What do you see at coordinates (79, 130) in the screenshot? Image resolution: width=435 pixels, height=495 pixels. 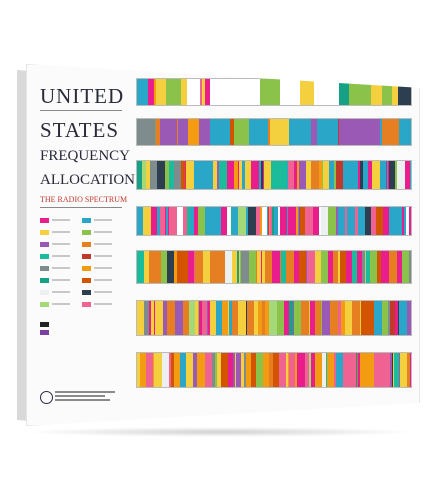 I see `title-states: STATES` at bounding box center [79, 130].